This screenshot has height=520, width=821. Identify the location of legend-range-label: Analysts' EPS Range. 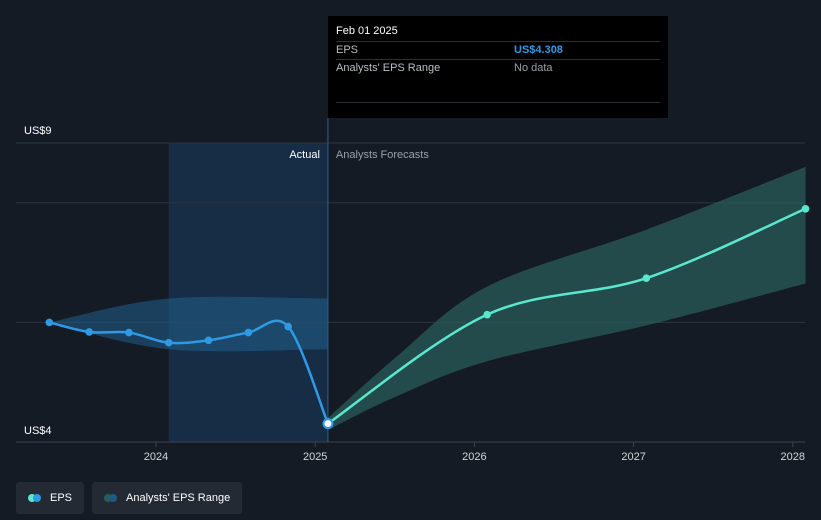
(178, 498).